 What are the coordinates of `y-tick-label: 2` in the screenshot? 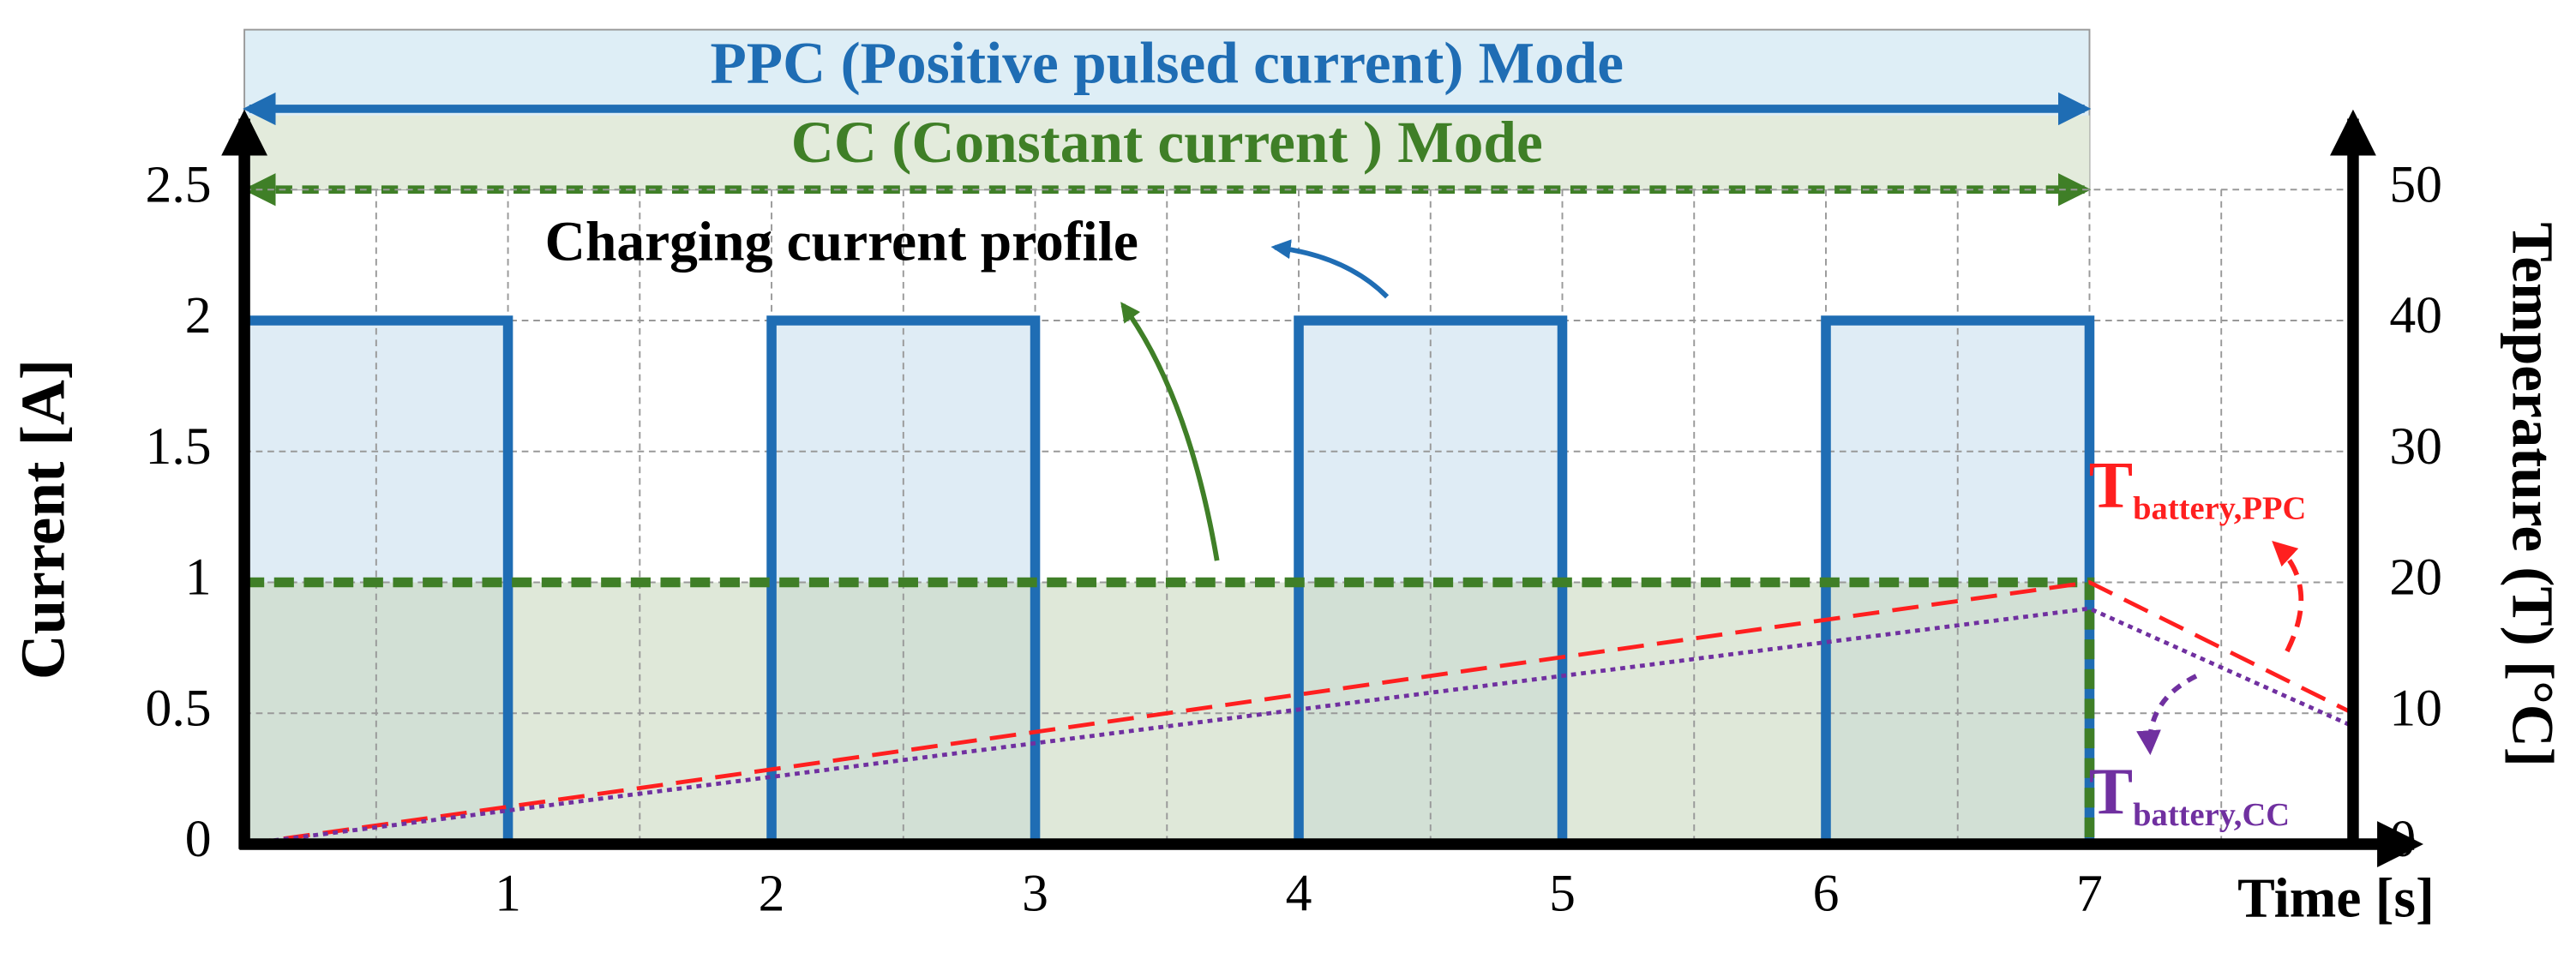 It's located at (198, 315).